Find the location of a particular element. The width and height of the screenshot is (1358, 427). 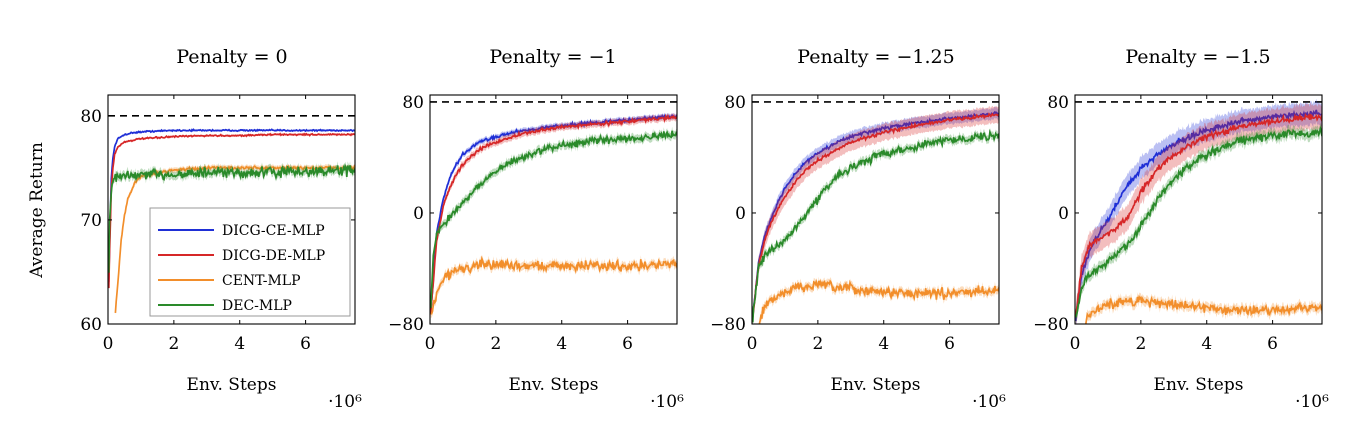

y-axis-label: Average Return is located at coordinates (37, 210).